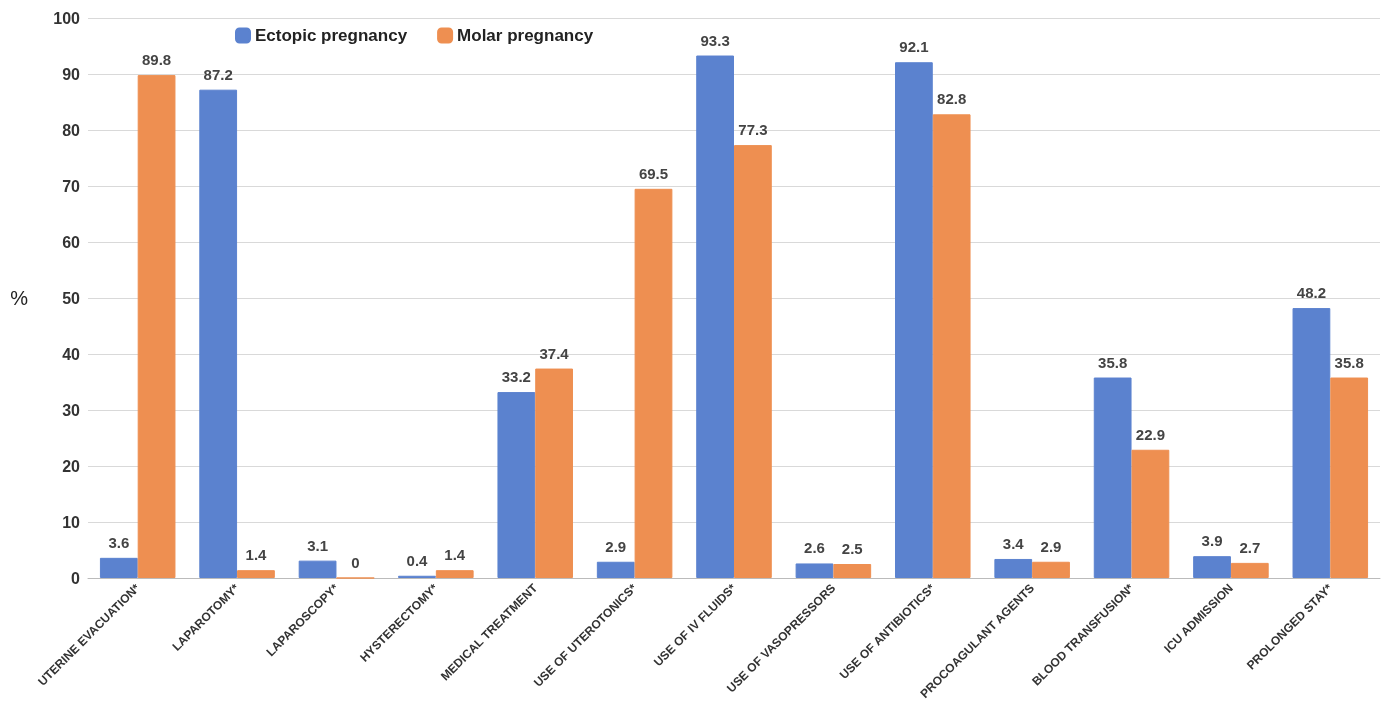 This screenshot has width=1390, height=712. What do you see at coordinates (71, 186) in the screenshot?
I see `y-tick-label: 70` at bounding box center [71, 186].